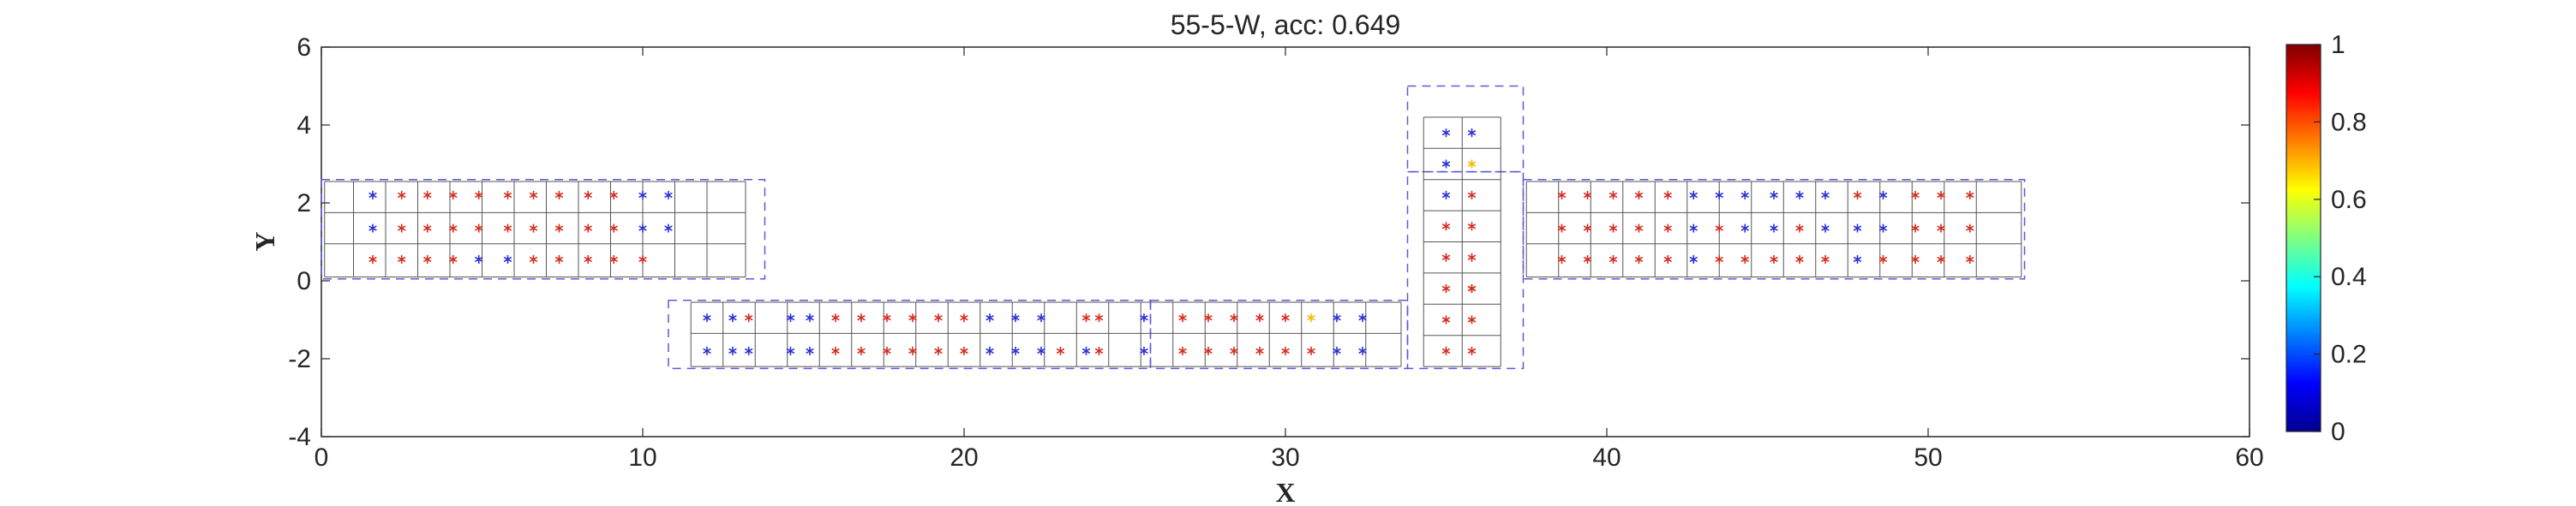  Describe the element at coordinates (1286, 24) in the screenshot. I see `chart-title: 55-5-W, acc: 0.649` at that location.